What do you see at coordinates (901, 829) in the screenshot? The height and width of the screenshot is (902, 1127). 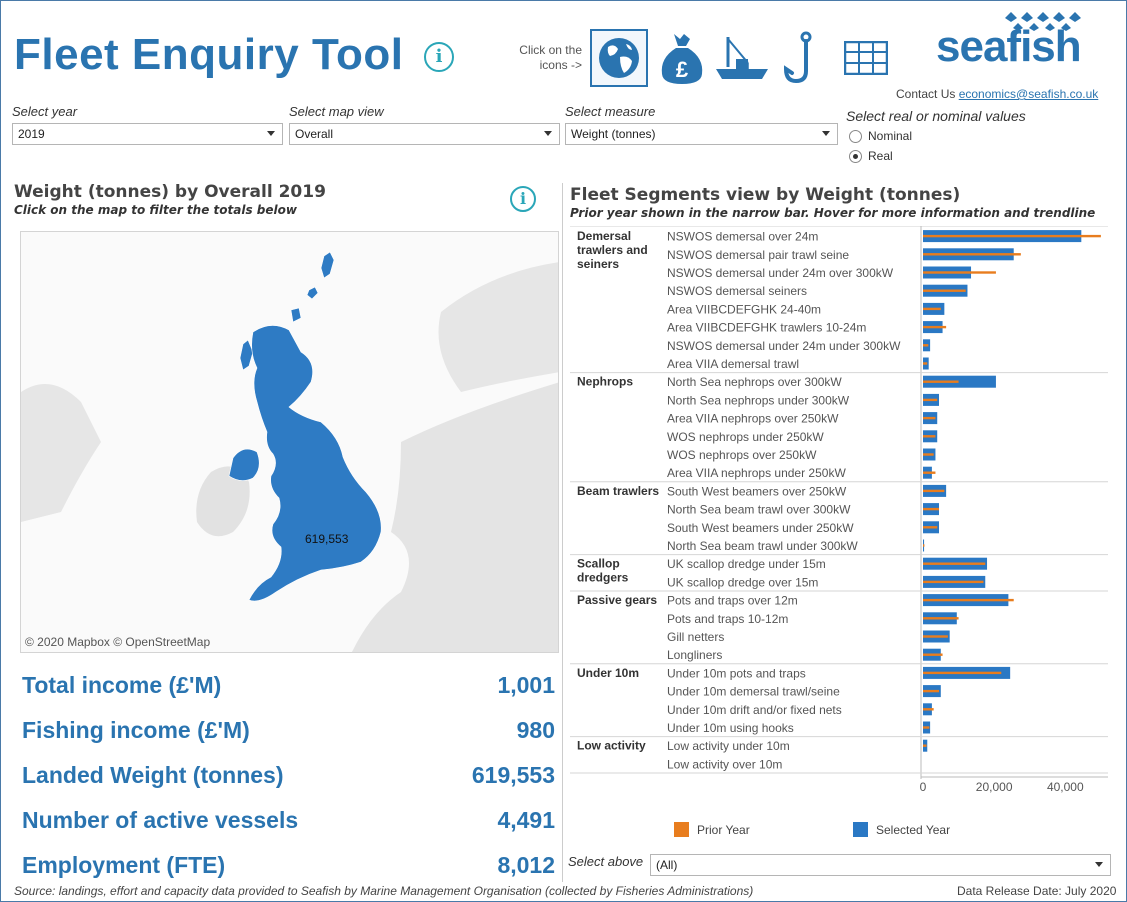 I see `legend-selected-year: Selected Year` at bounding box center [901, 829].